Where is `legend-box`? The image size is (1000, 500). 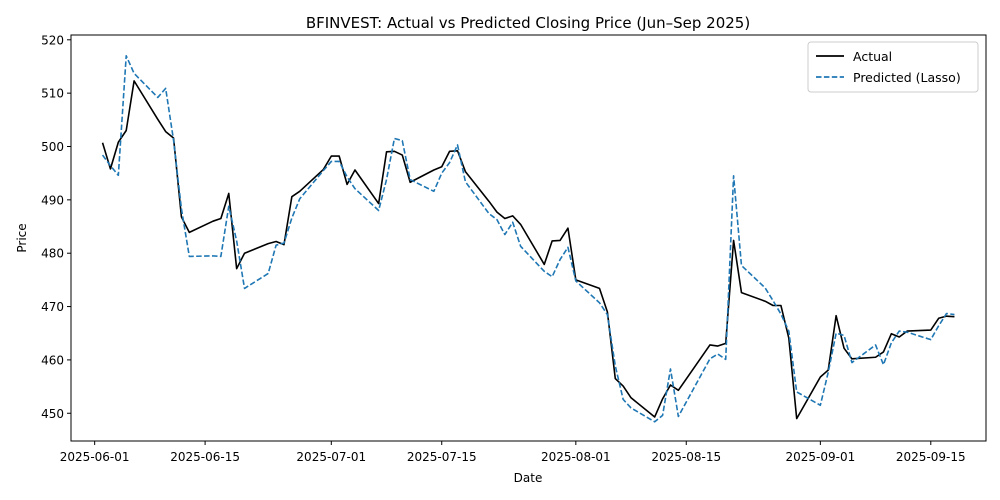 legend-box is located at coordinates (893, 67).